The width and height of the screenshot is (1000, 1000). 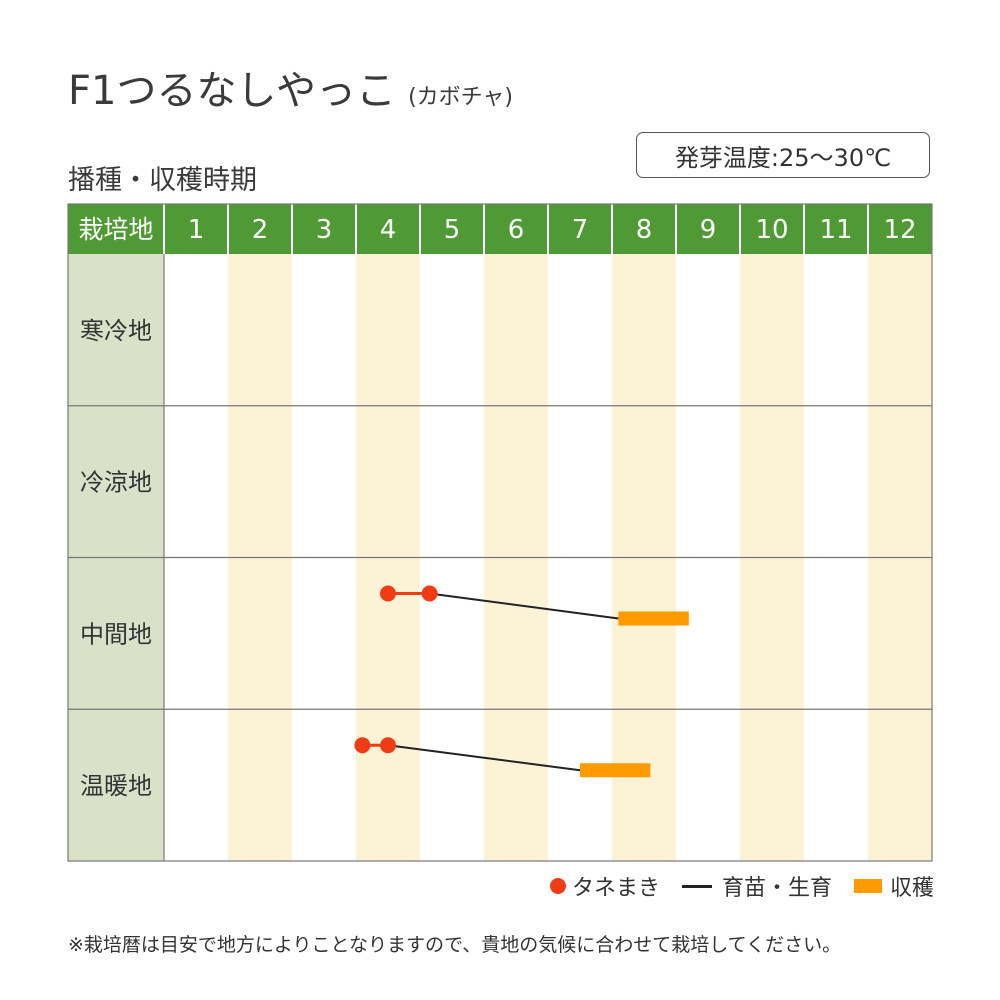 What do you see at coordinates (388, 230) in the screenshot?
I see `month-label-4: 4` at bounding box center [388, 230].